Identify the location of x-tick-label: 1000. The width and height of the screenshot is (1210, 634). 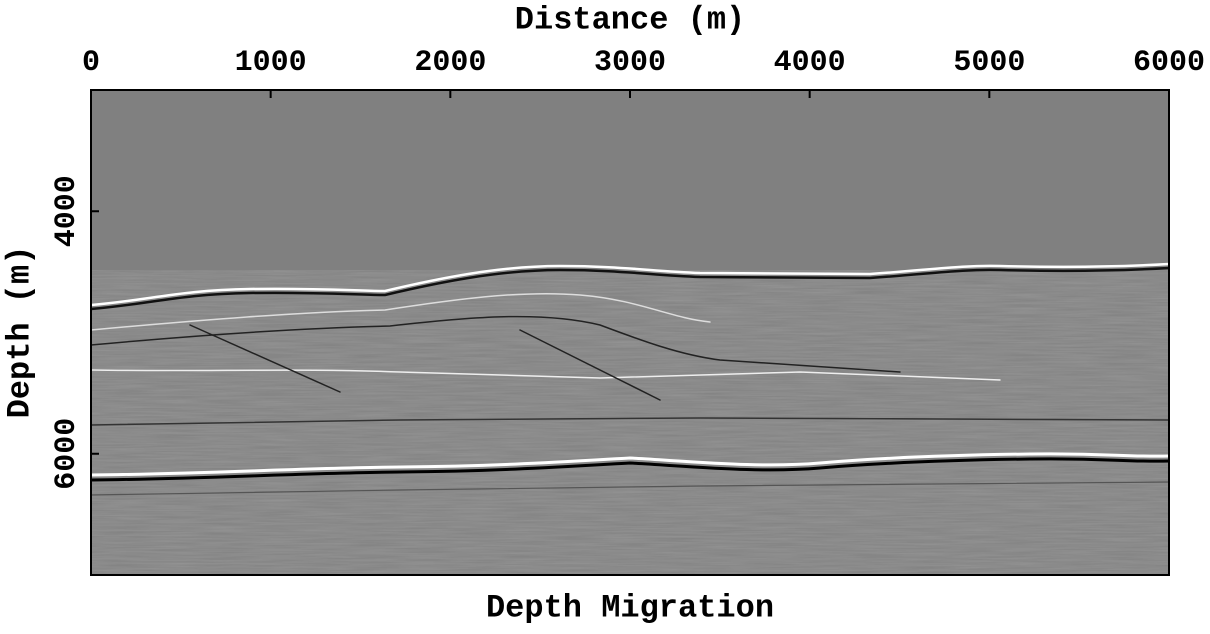
(271, 63).